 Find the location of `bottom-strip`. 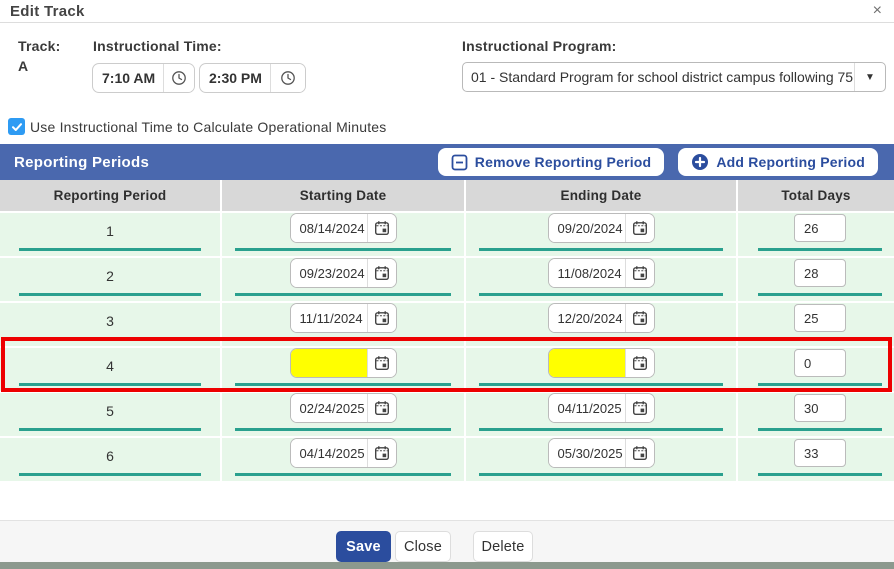

bottom-strip is located at coordinates (447, 565).